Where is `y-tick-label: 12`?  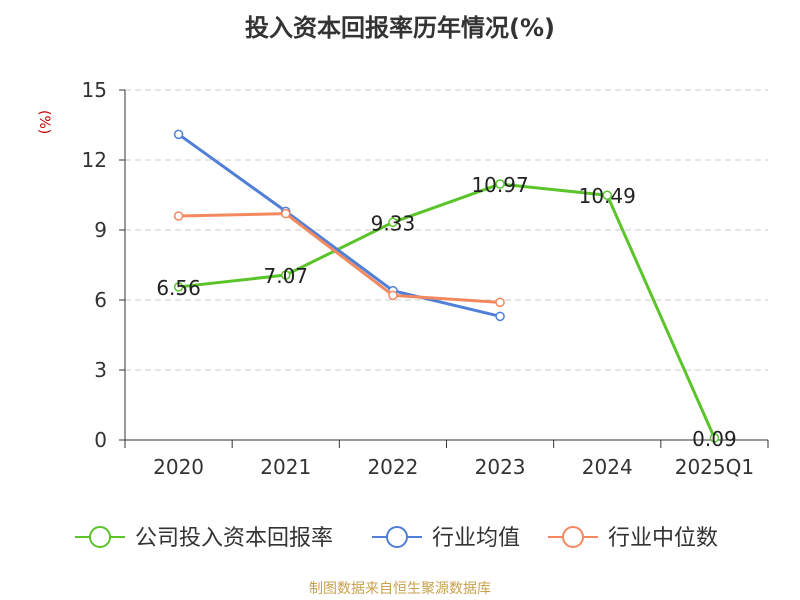
y-tick-label: 12 is located at coordinates (94, 160).